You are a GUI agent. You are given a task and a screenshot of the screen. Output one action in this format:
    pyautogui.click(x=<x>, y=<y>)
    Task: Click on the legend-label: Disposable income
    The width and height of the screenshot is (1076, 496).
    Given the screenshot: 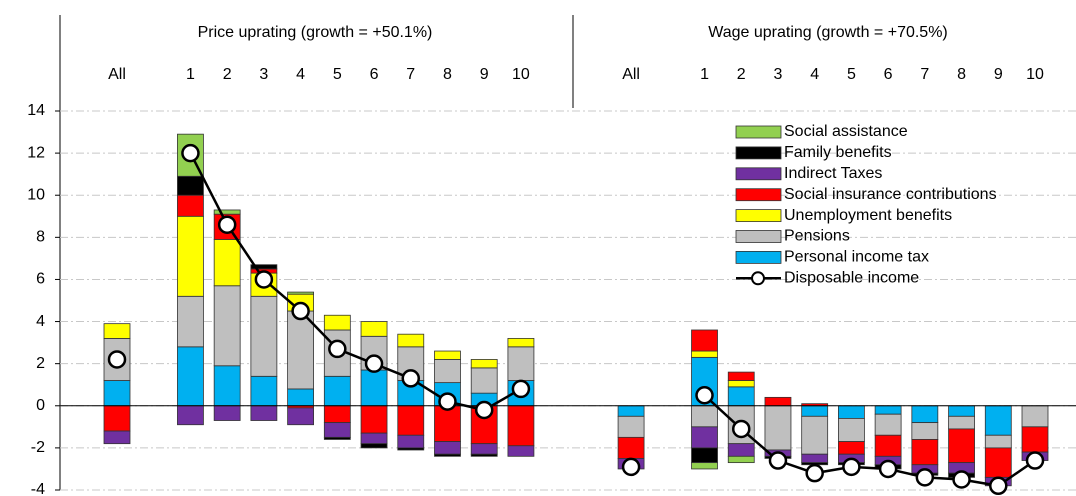 What is the action you would take?
    pyautogui.click(x=851, y=278)
    